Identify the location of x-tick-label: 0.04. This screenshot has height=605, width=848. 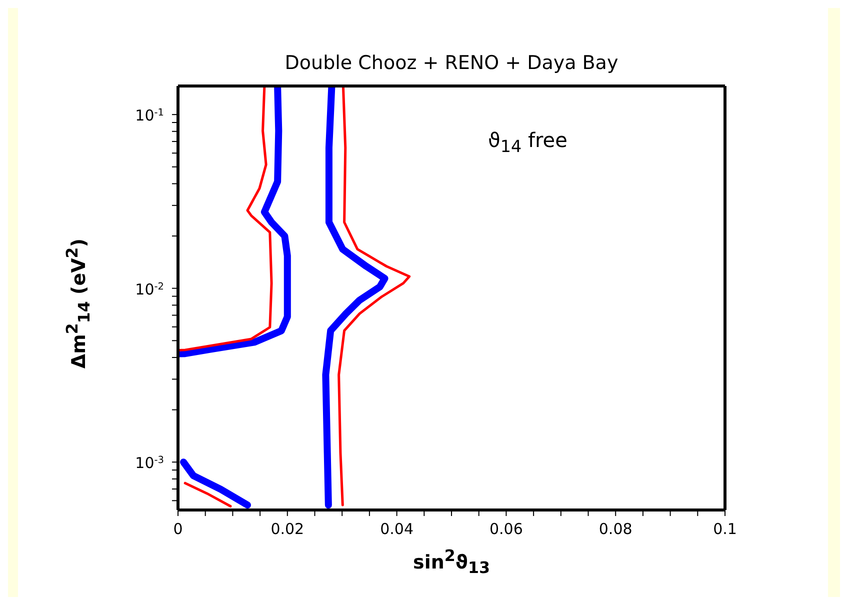
(397, 529).